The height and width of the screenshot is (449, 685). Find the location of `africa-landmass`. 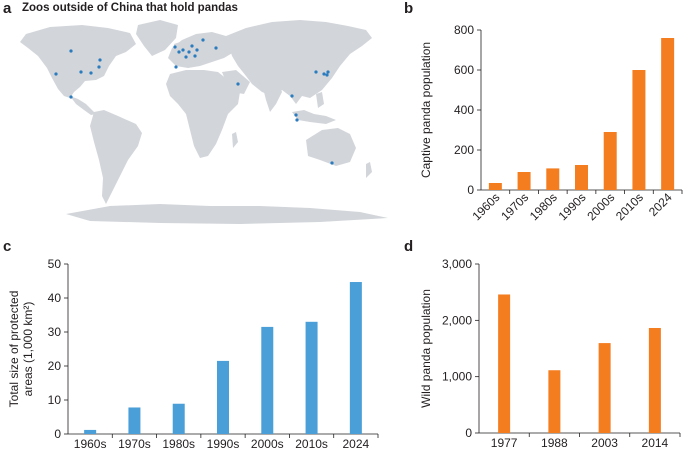

africa-landmass is located at coordinates (203, 114).